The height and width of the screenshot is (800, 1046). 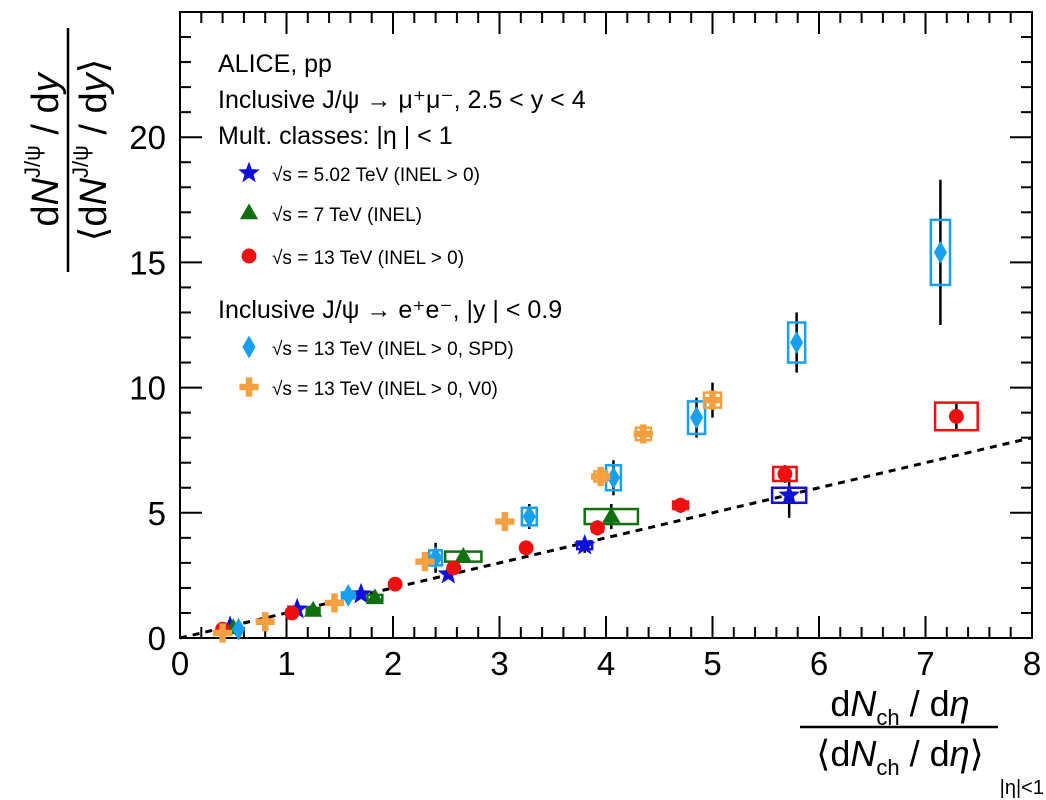 I want to click on x-tick-label: 7, so click(x=925, y=663).